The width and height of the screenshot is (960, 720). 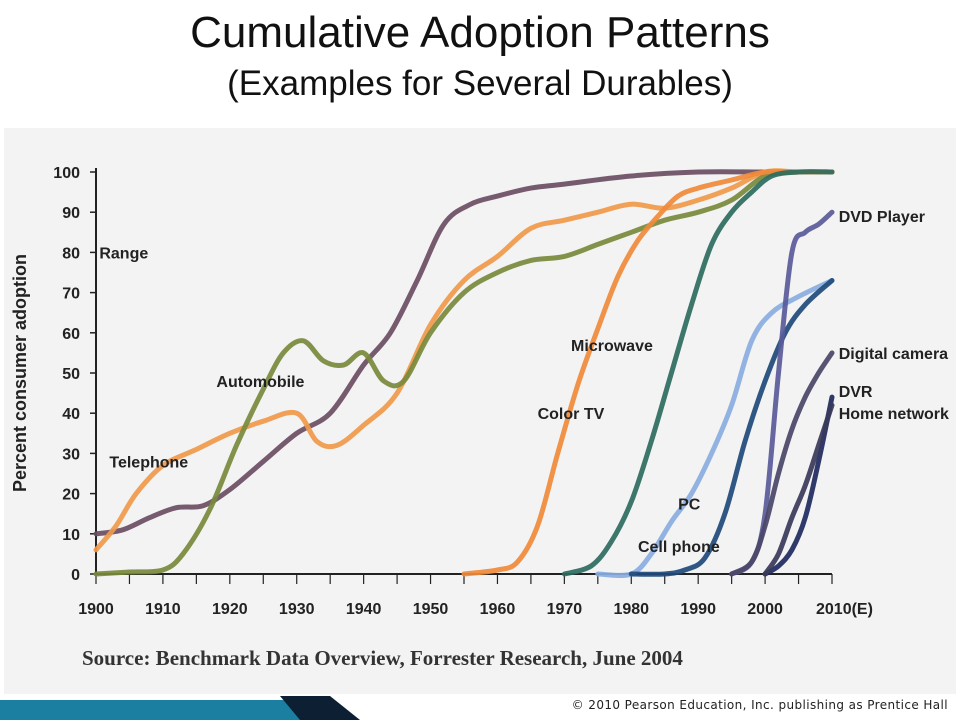 I want to click on series-label-range: Range, so click(x=123, y=253).